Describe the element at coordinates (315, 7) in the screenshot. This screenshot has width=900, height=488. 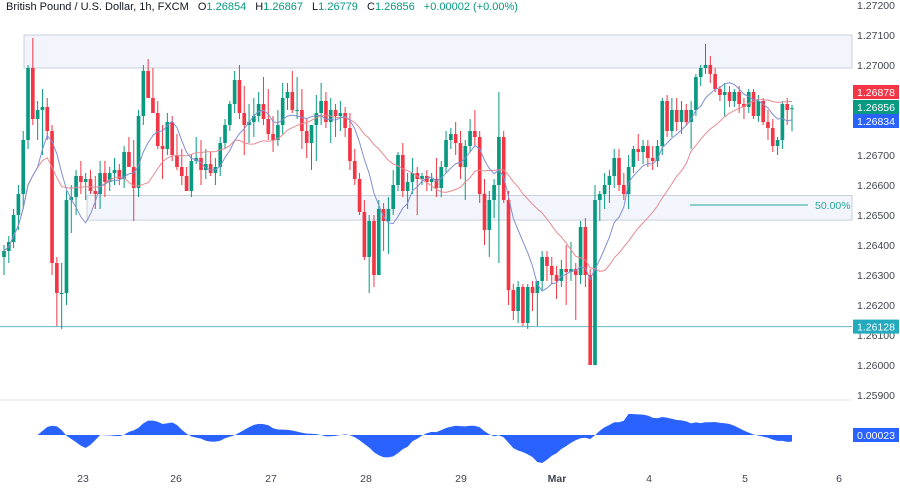
I see `low-label: L` at that location.